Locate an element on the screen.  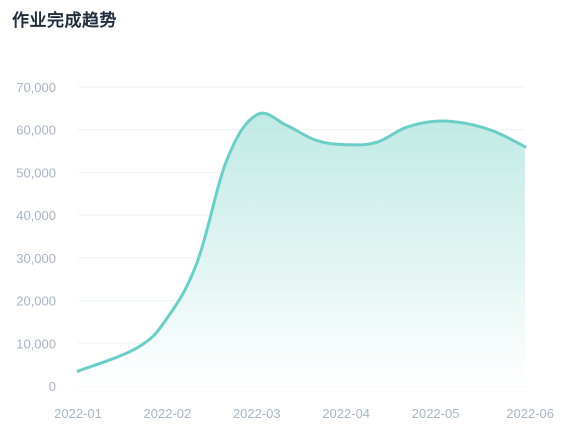
y-tick-label: 50,000 is located at coordinates (36, 172).